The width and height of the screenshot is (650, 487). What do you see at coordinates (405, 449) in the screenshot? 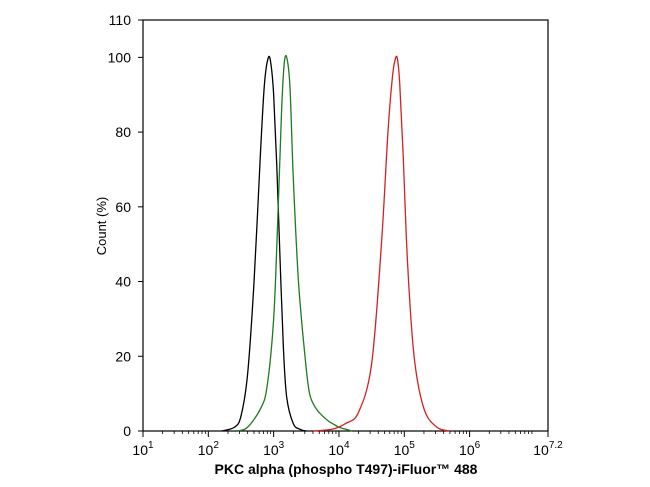
I see `x-tick-label: 10⁵` at bounding box center [405, 449].